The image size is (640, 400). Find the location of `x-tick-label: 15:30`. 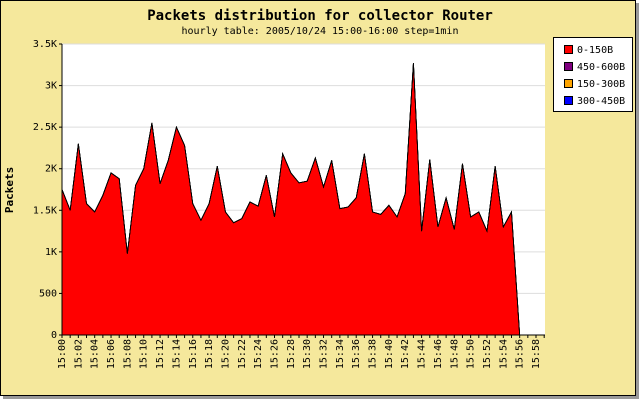

x-tick-label: 15:30 is located at coordinates (307, 354).